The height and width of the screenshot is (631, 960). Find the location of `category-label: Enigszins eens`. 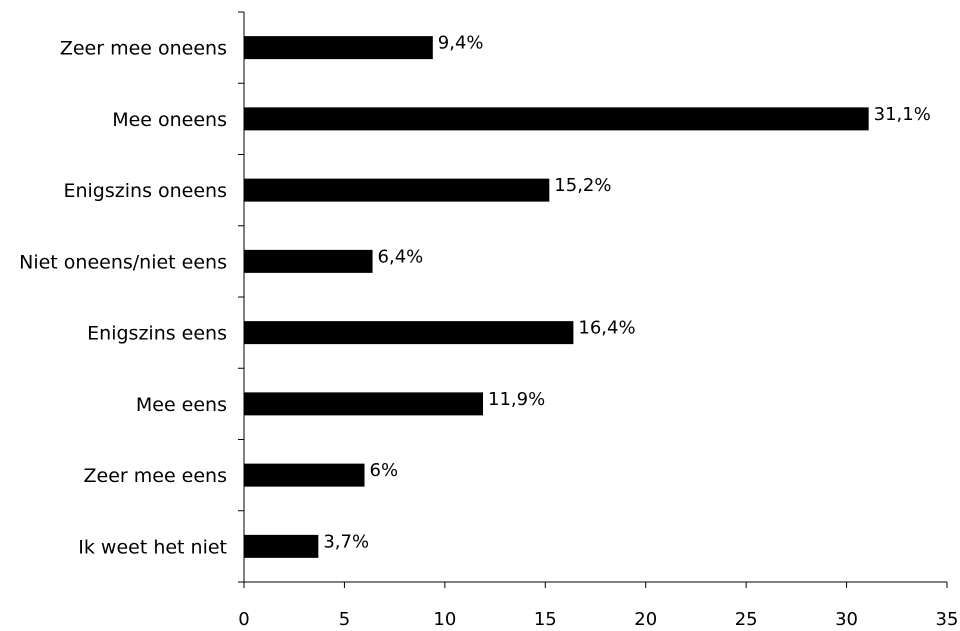

category-label: Enigszins eens is located at coordinates (157, 334).